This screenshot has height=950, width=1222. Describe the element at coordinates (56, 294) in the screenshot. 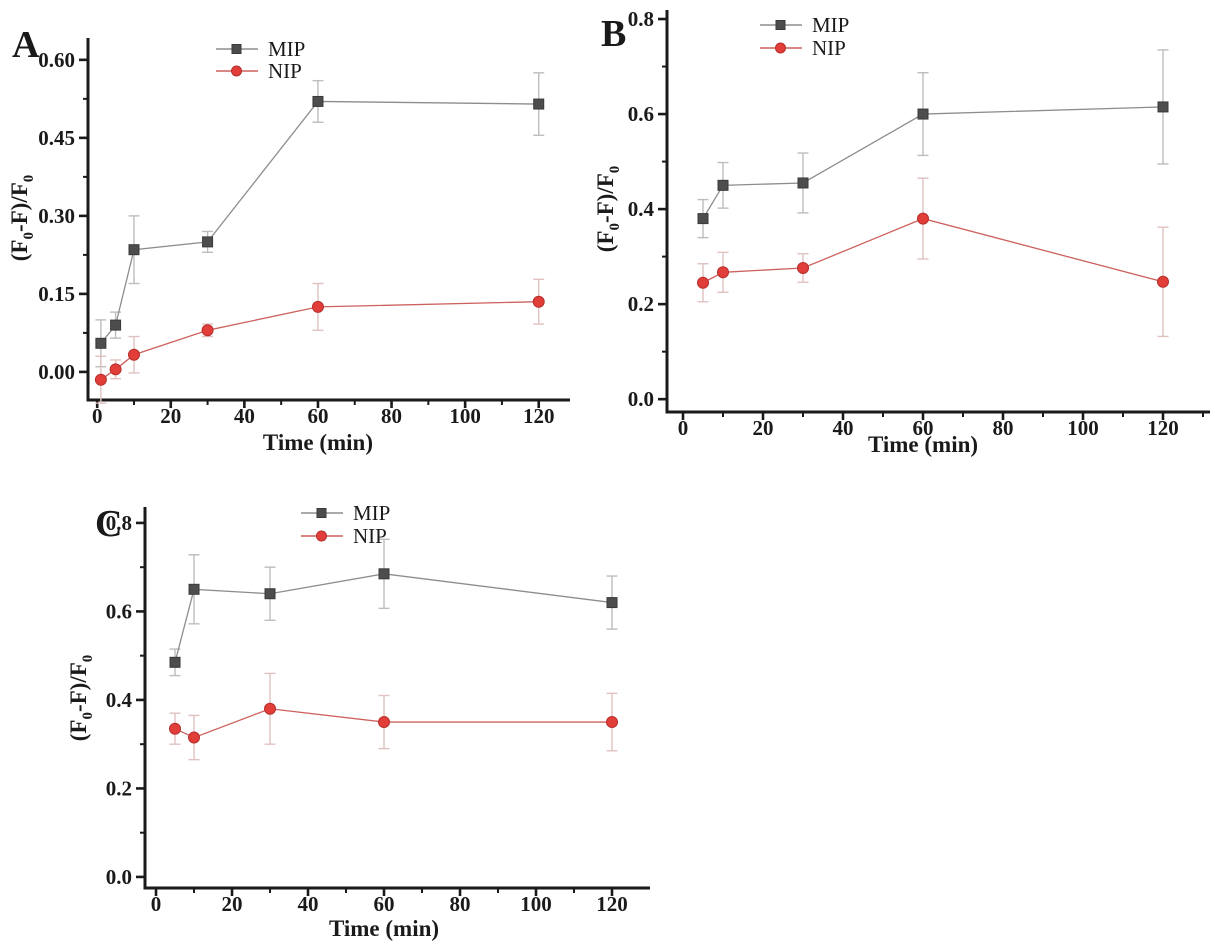

I see `y-tick-label: 0.15` at that location.